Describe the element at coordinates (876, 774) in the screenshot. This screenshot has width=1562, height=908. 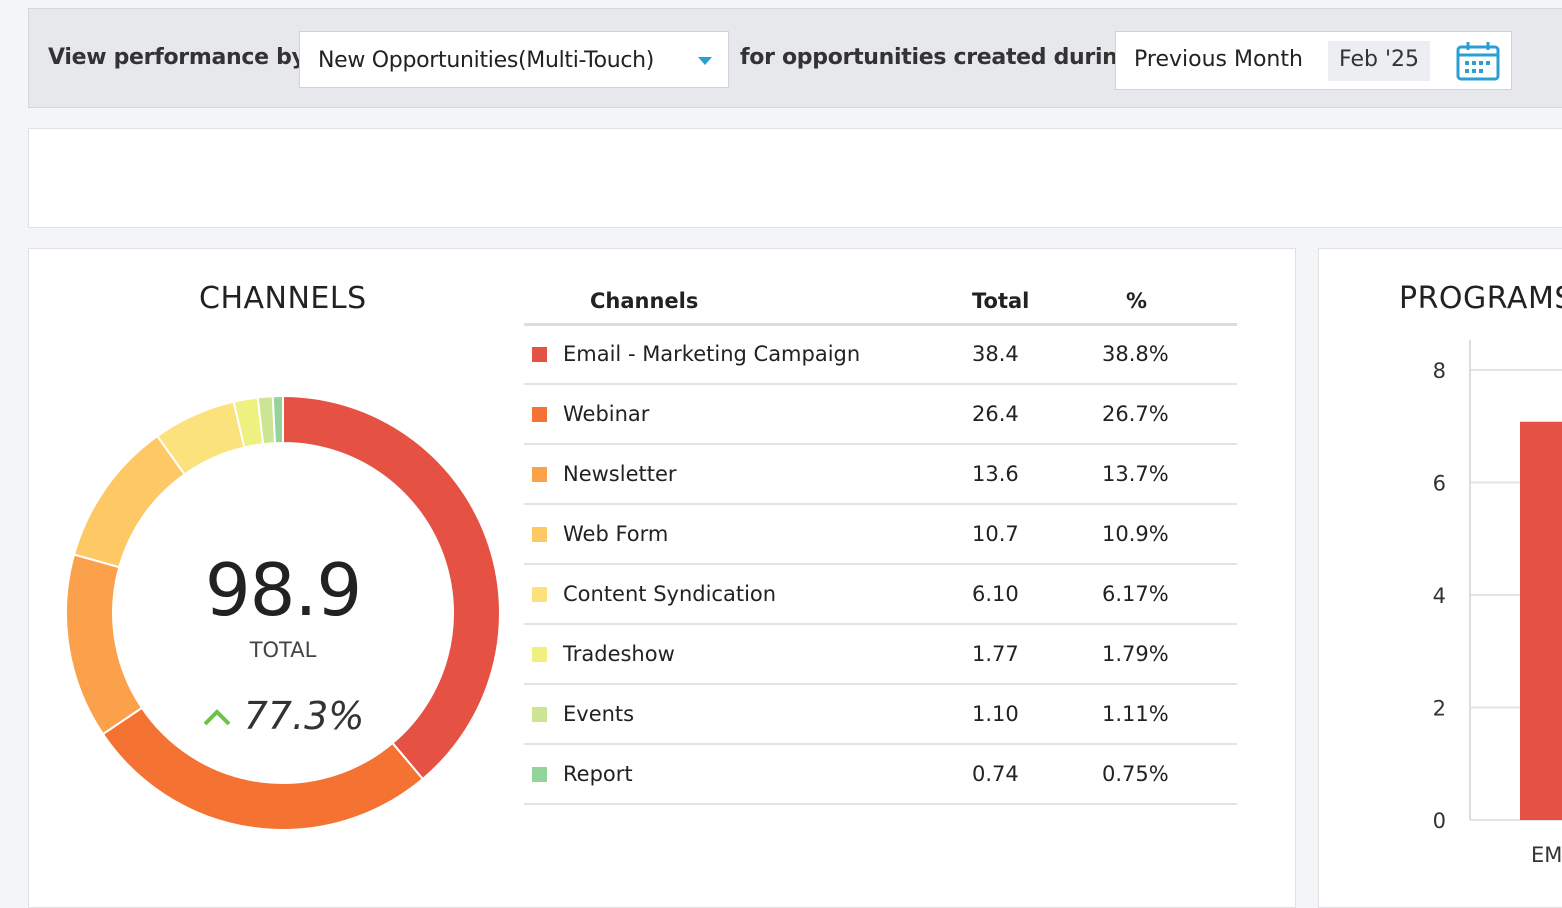
I see `table-row: Report 0.74 0.75%` at that location.